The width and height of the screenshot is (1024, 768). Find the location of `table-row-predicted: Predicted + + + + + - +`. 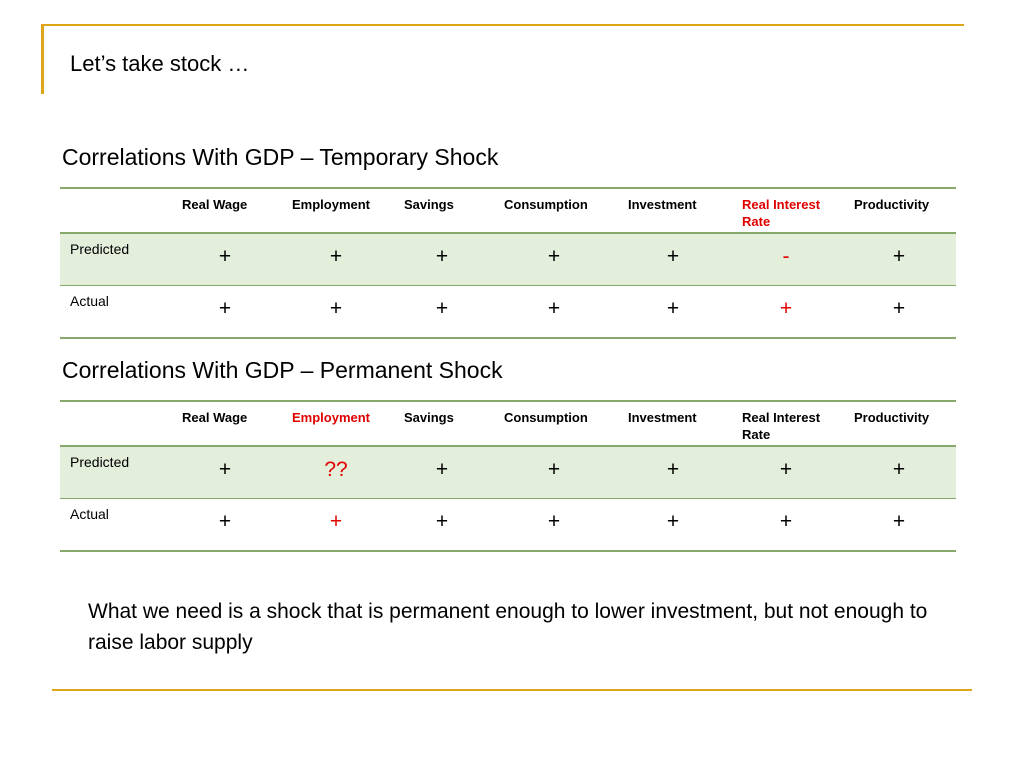

table-row-predicted: Predicted + + + + + - + is located at coordinates (508, 259).